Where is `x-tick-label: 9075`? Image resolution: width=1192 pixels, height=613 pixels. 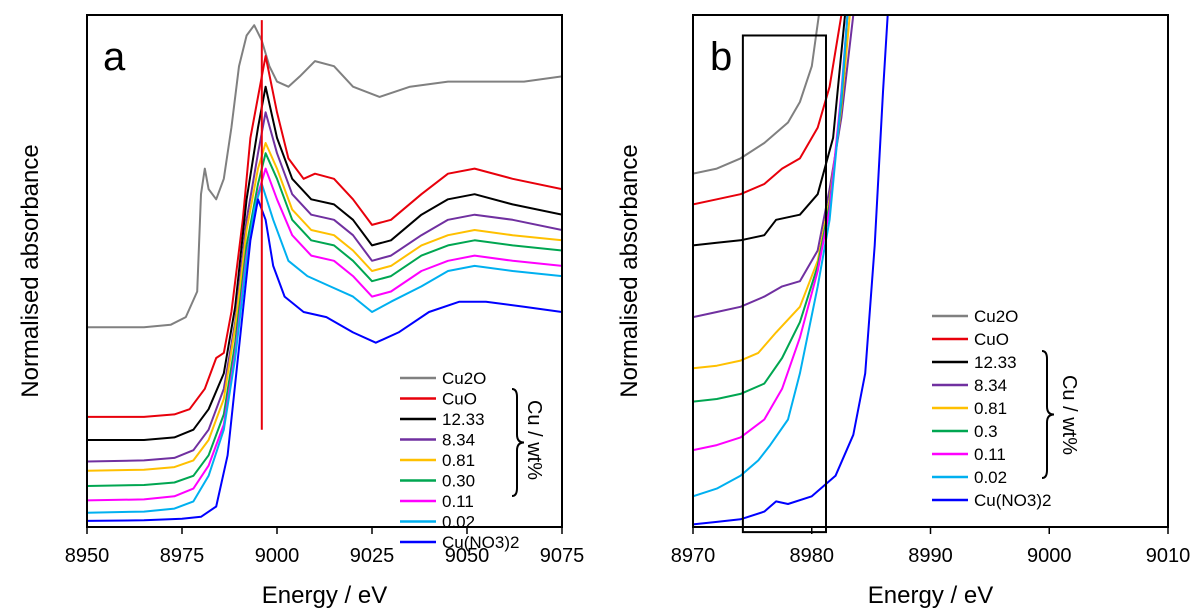
x-tick-label: 9075 is located at coordinates (562, 556).